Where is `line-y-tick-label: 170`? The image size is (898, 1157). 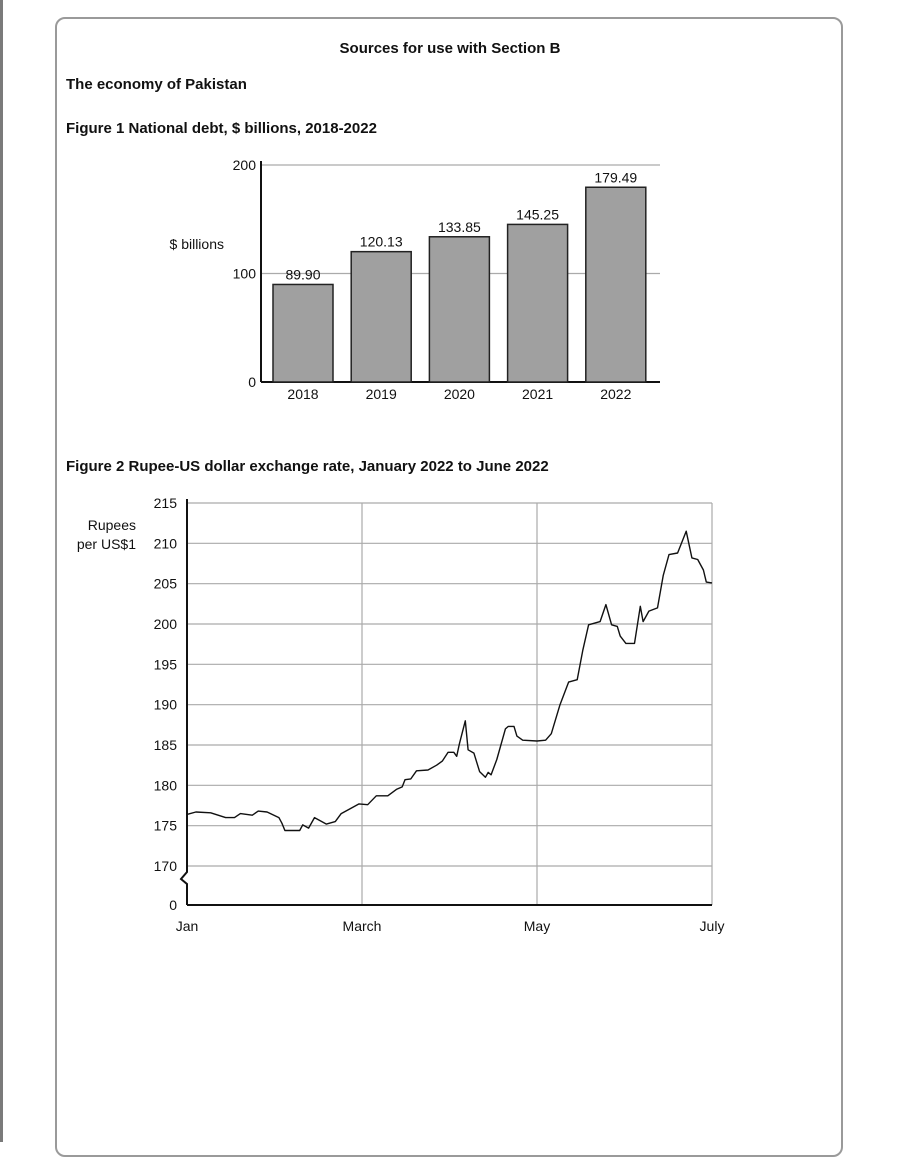
line-y-tick-label: 170 is located at coordinates (166, 866).